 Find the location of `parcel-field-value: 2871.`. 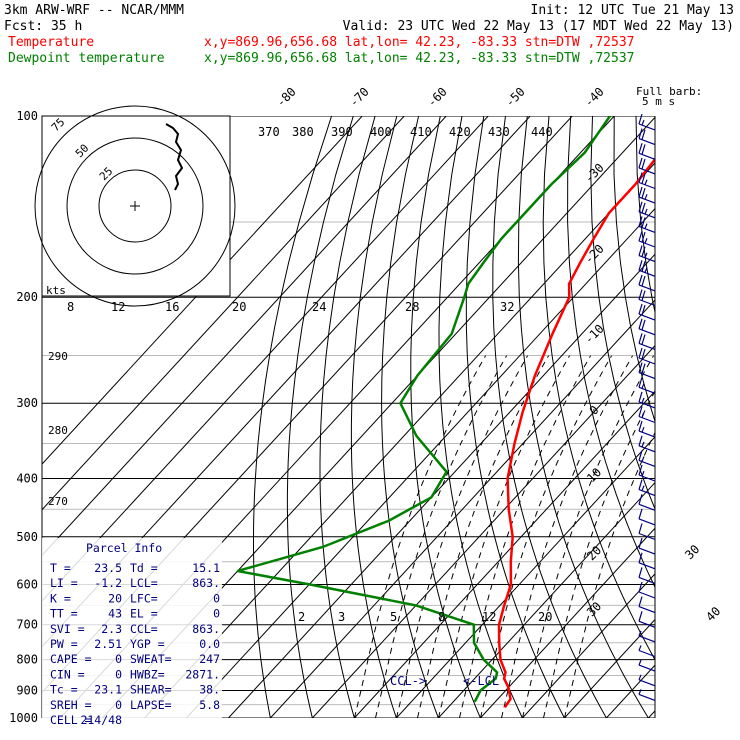

parcel-field-value: 2871. is located at coordinates (202, 674).